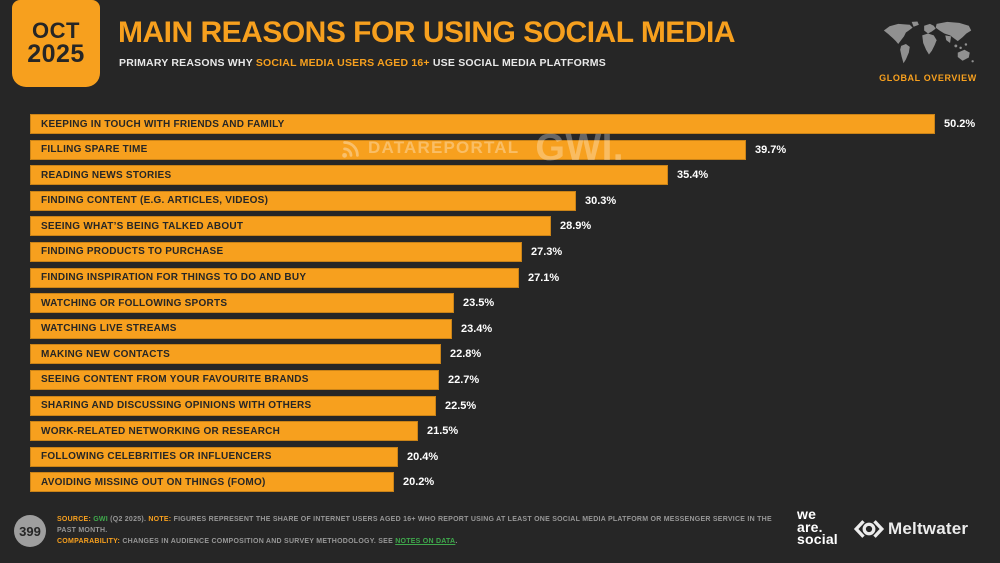 The height and width of the screenshot is (563, 1000). I want to click on bar-value: 27.3%, so click(547, 251).